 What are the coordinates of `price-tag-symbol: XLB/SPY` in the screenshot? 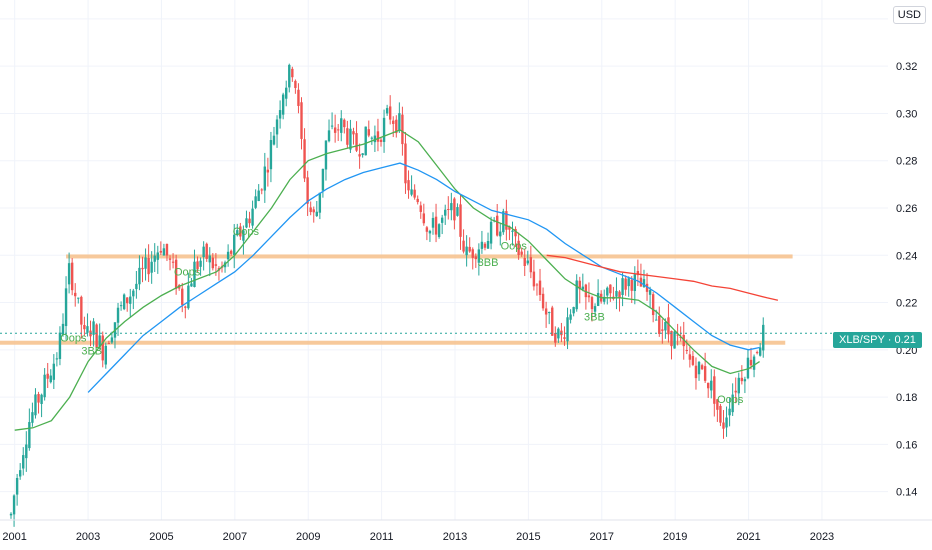 It's located at (862, 340).